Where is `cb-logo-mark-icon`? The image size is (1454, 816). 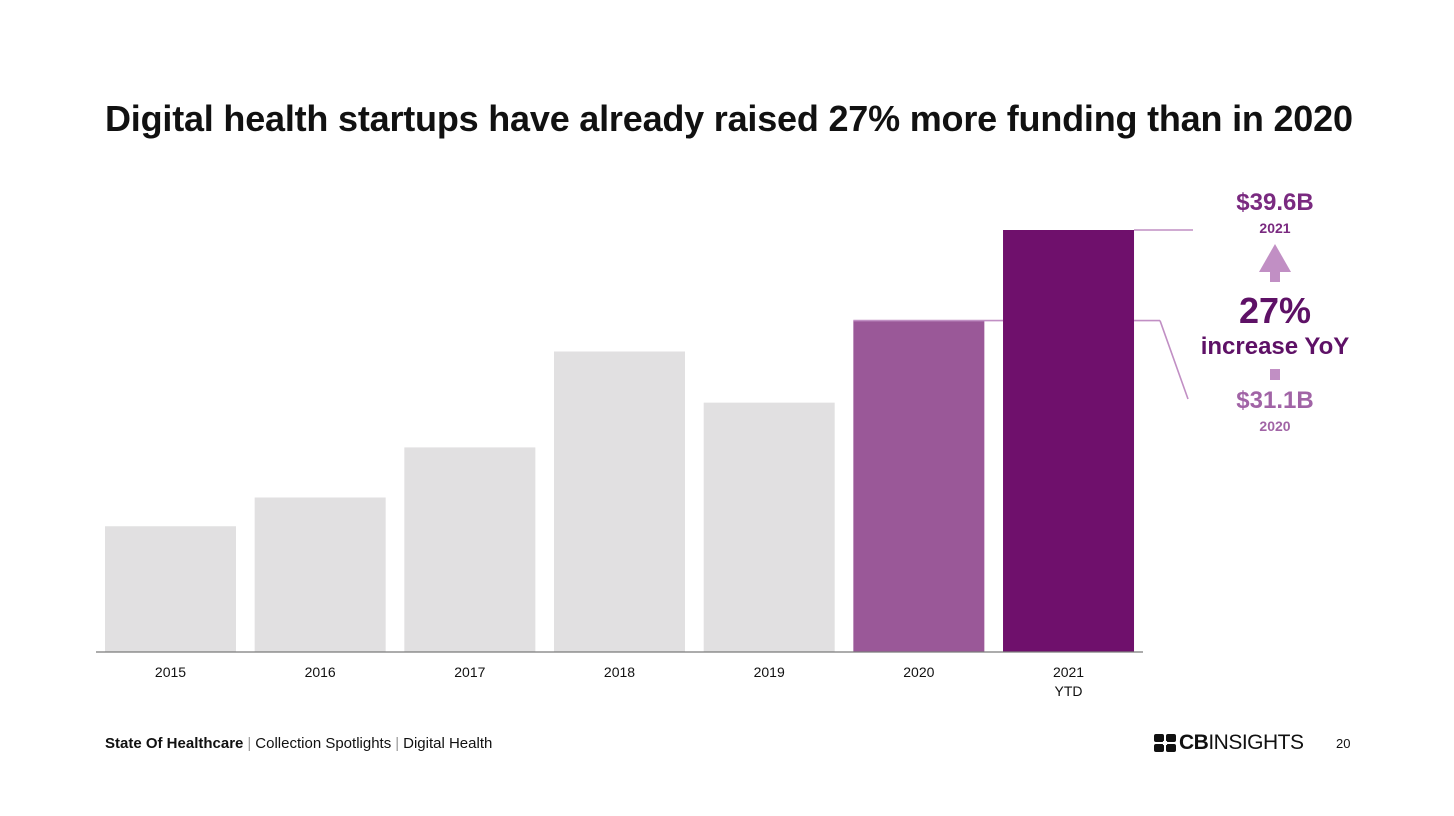 cb-logo-mark-icon is located at coordinates (1165, 743).